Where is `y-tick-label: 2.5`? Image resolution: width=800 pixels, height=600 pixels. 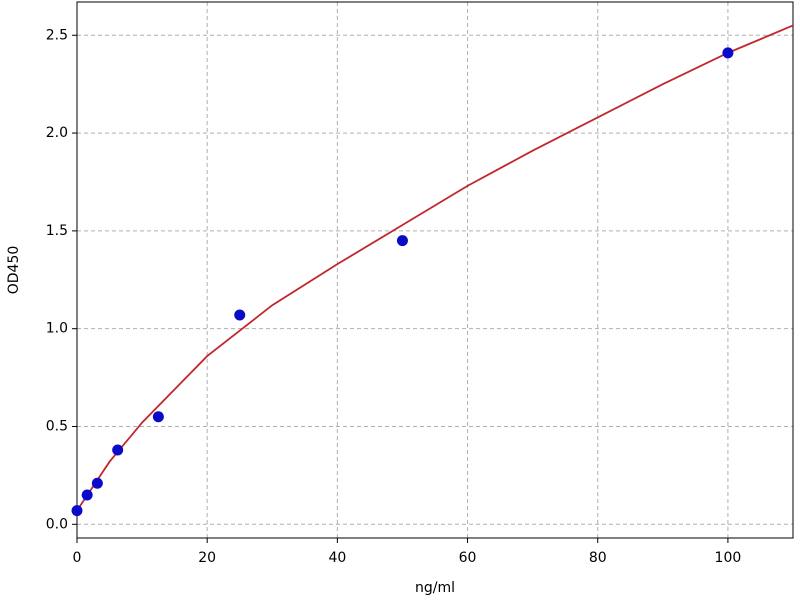
y-tick-label: 2.5 is located at coordinates (57, 35).